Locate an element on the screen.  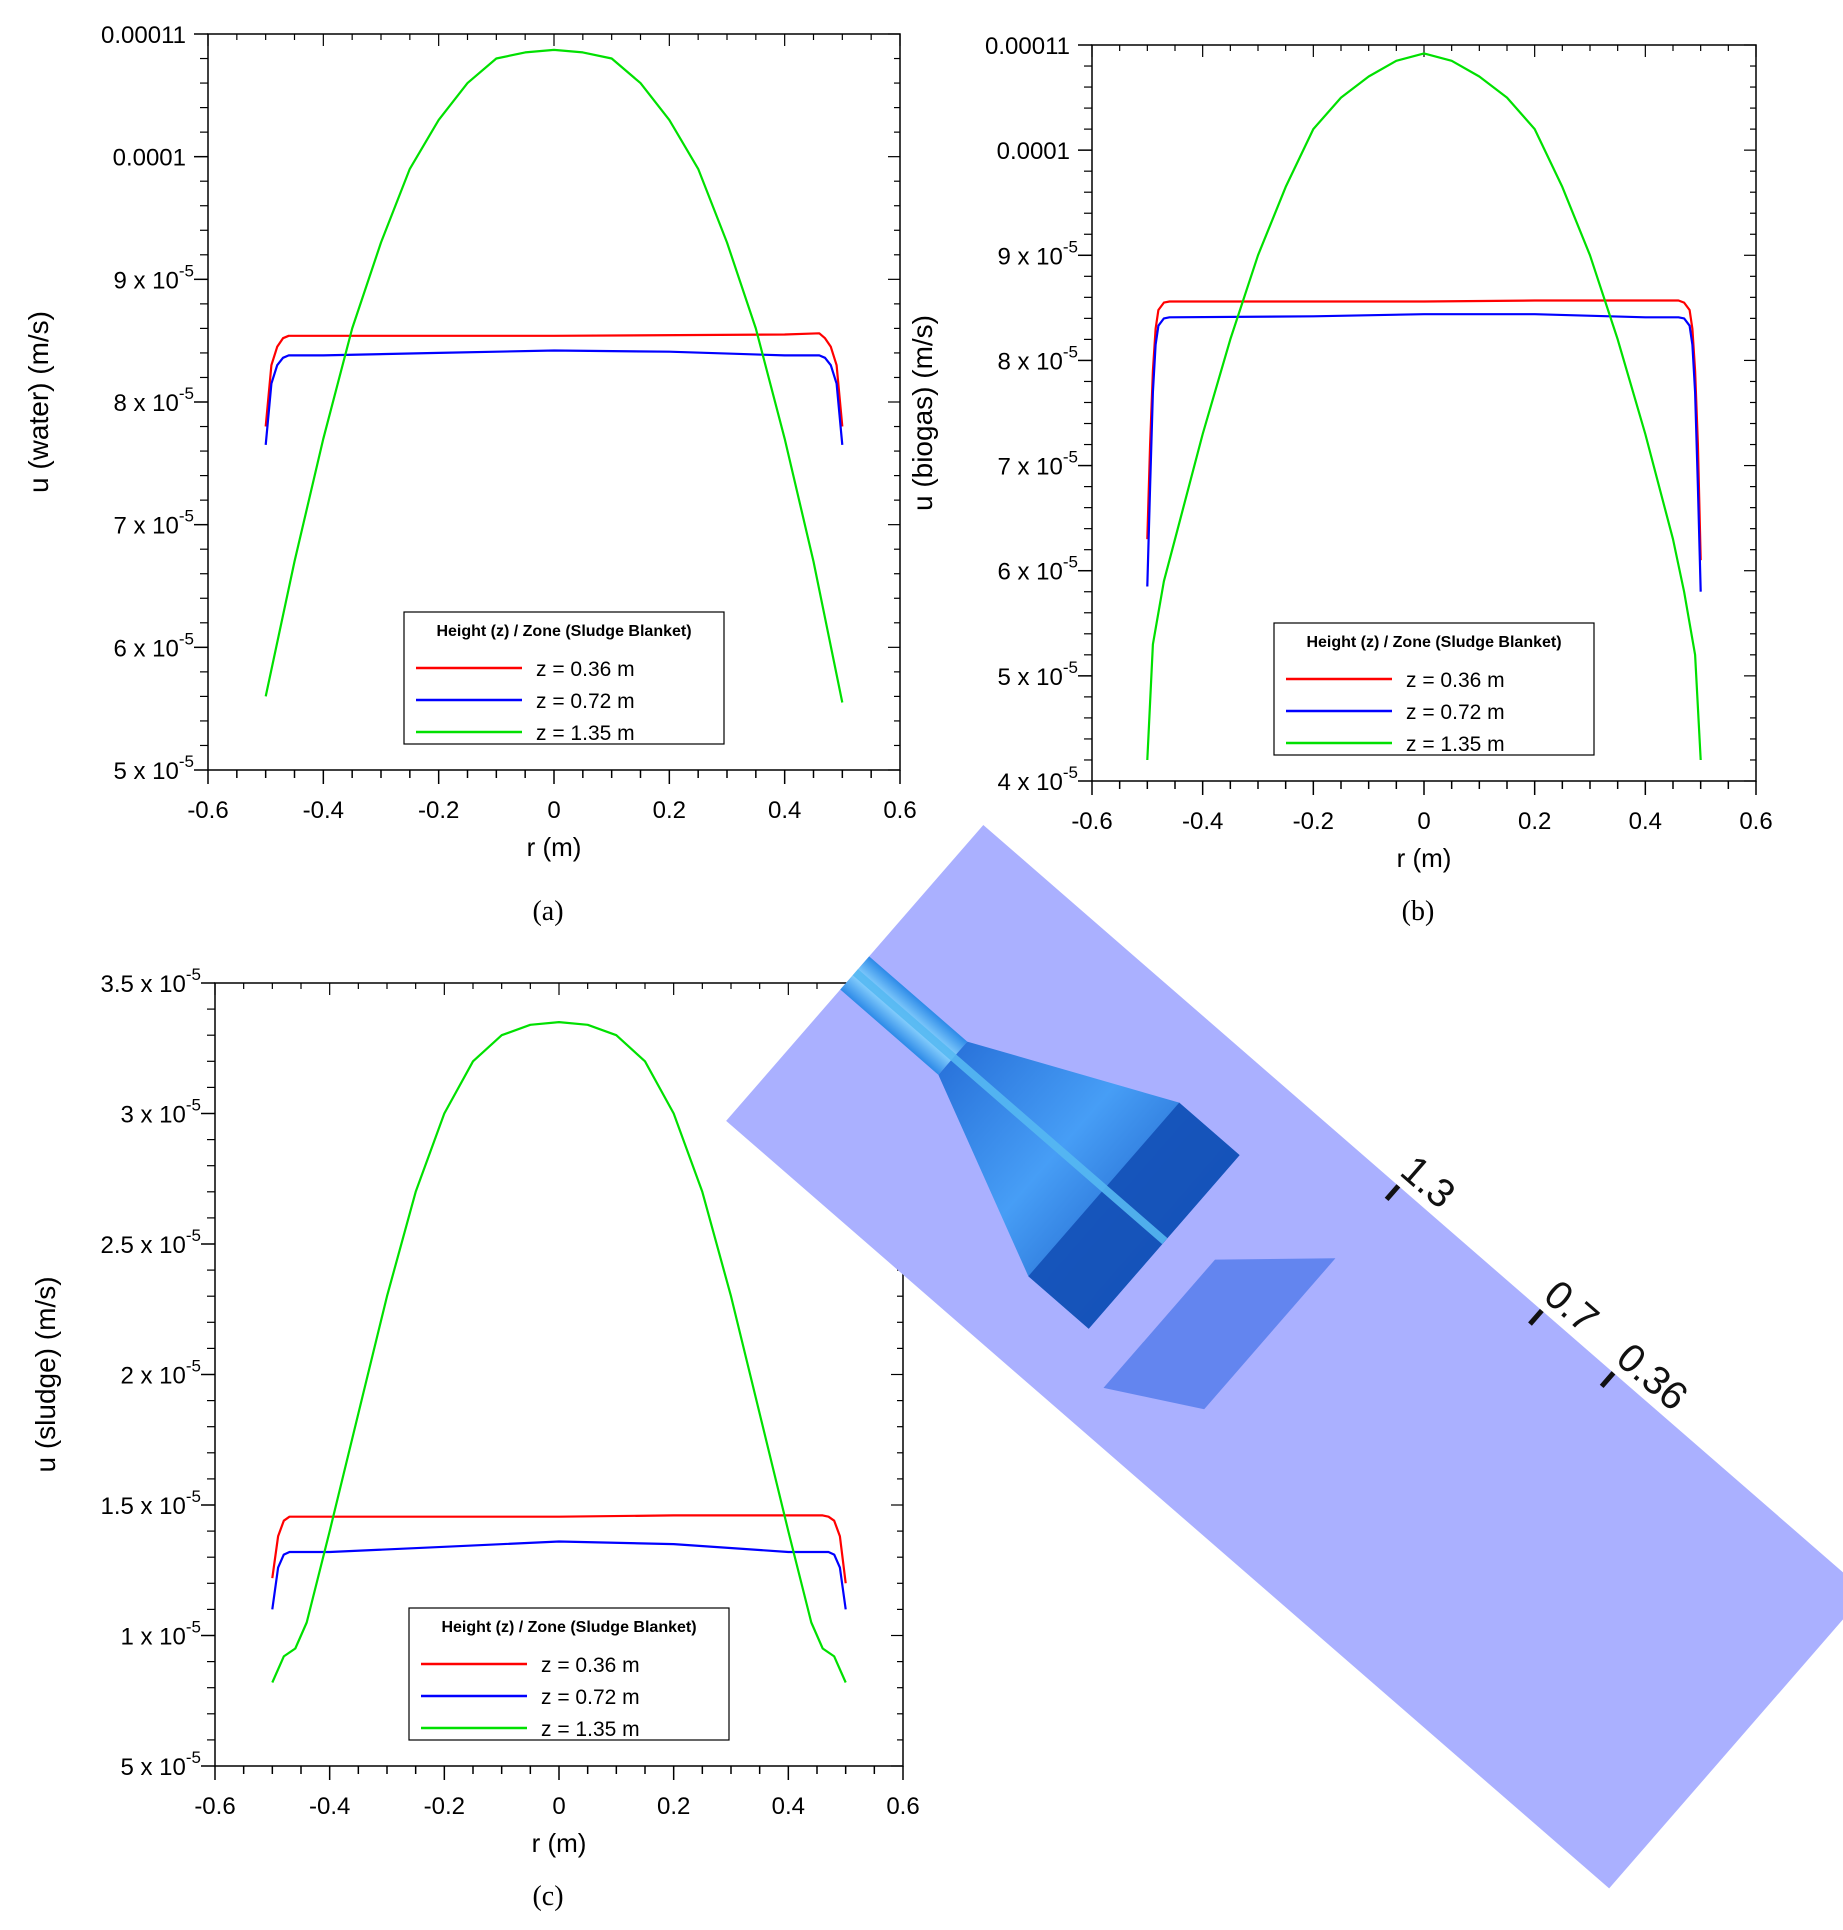
gas-pipe-highlight is located at coordinates (1010, 1107).